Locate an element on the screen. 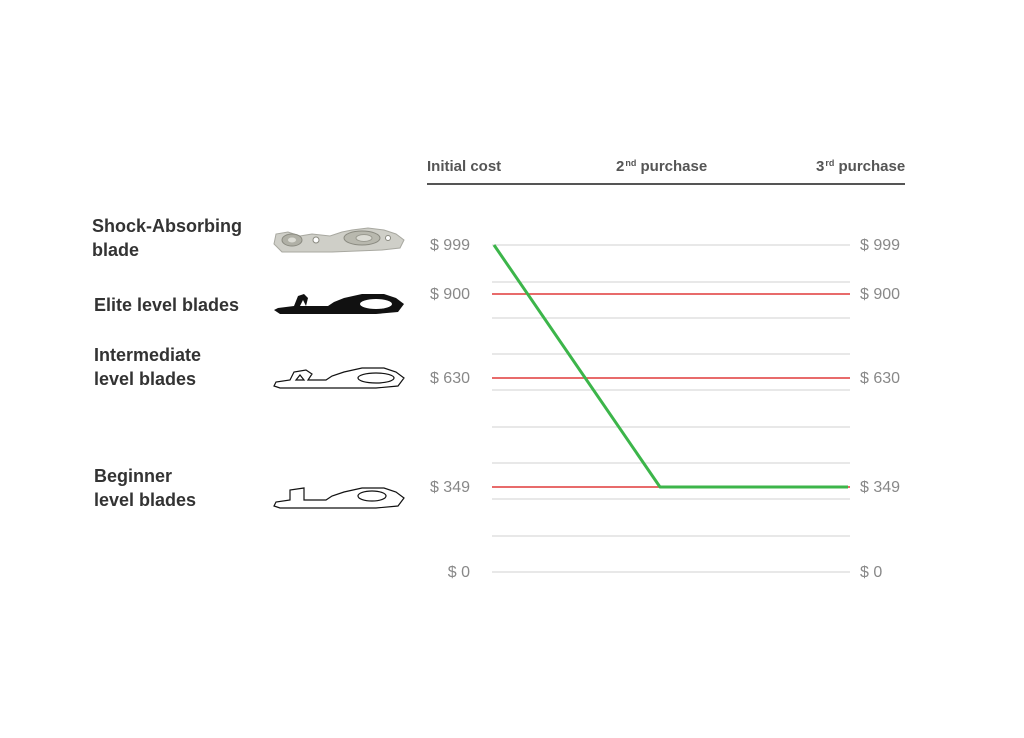 The height and width of the screenshot is (738, 1024). second-text: purchase is located at coordinates (674, 166).